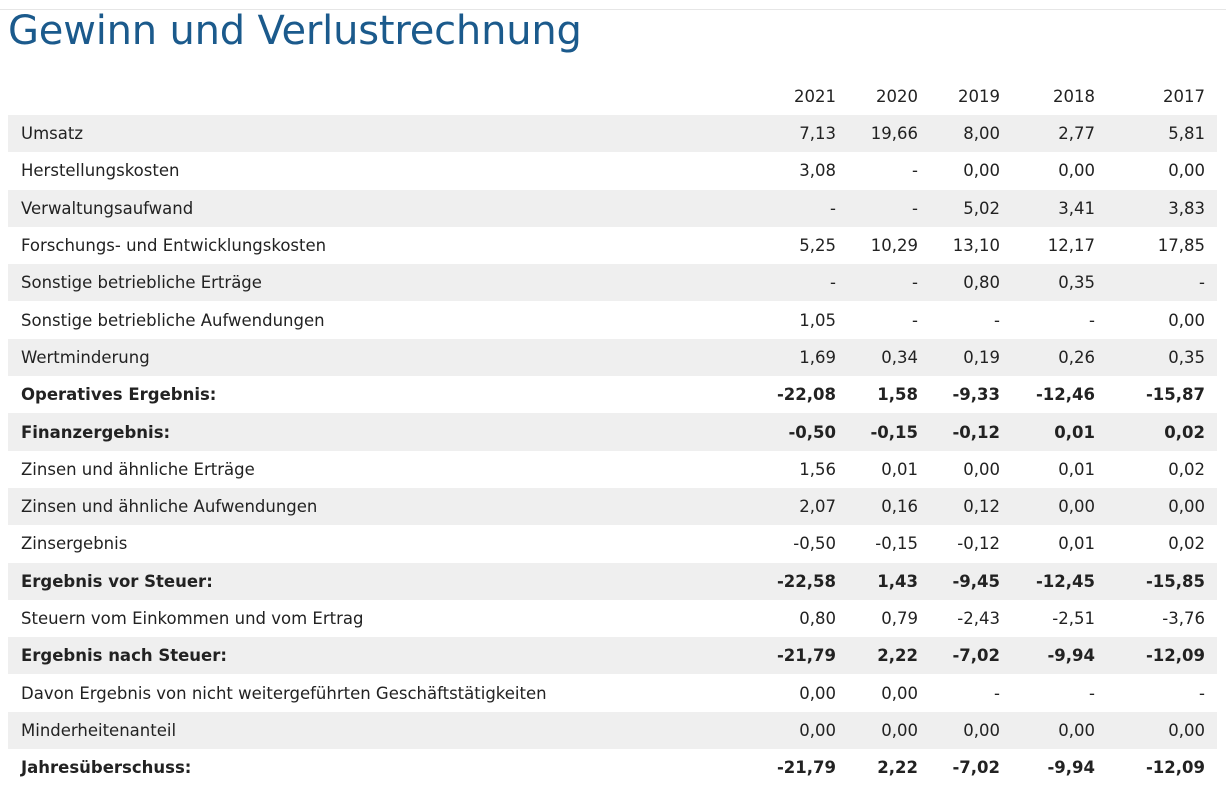  What do you see at coordinates (979, 96) in the screenshot?
I see `year-header: 2019` at bounding box center [979, 96].